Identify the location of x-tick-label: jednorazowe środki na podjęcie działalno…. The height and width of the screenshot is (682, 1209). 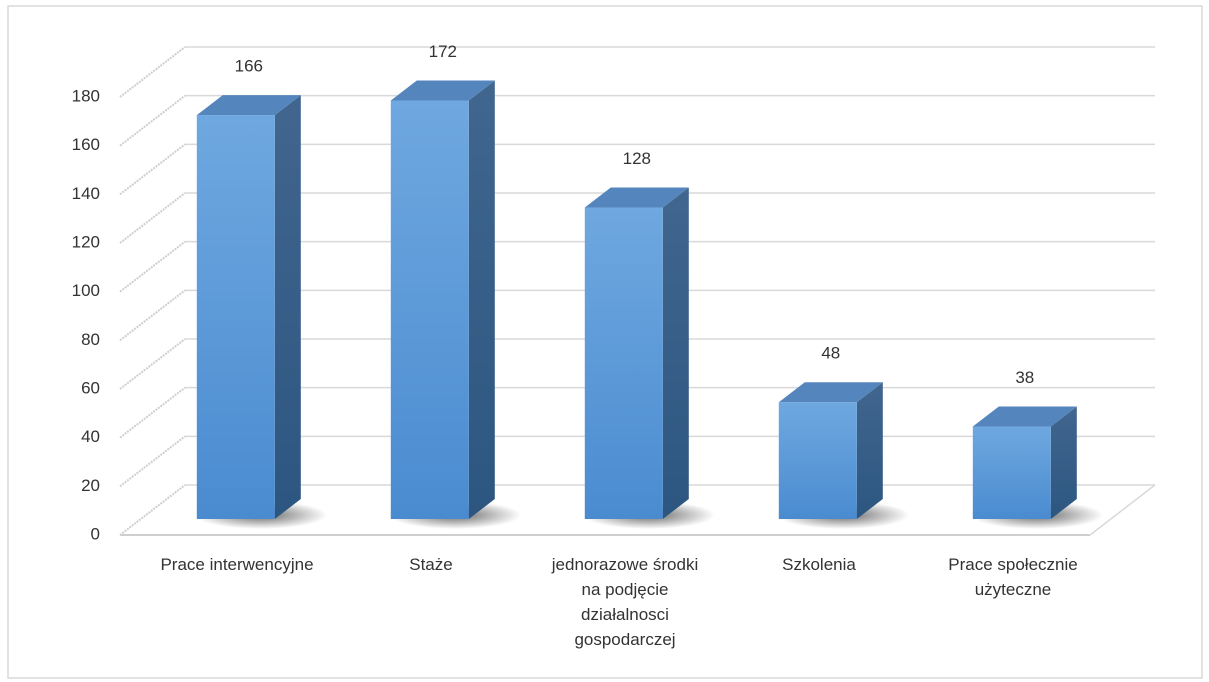
(625, 602).